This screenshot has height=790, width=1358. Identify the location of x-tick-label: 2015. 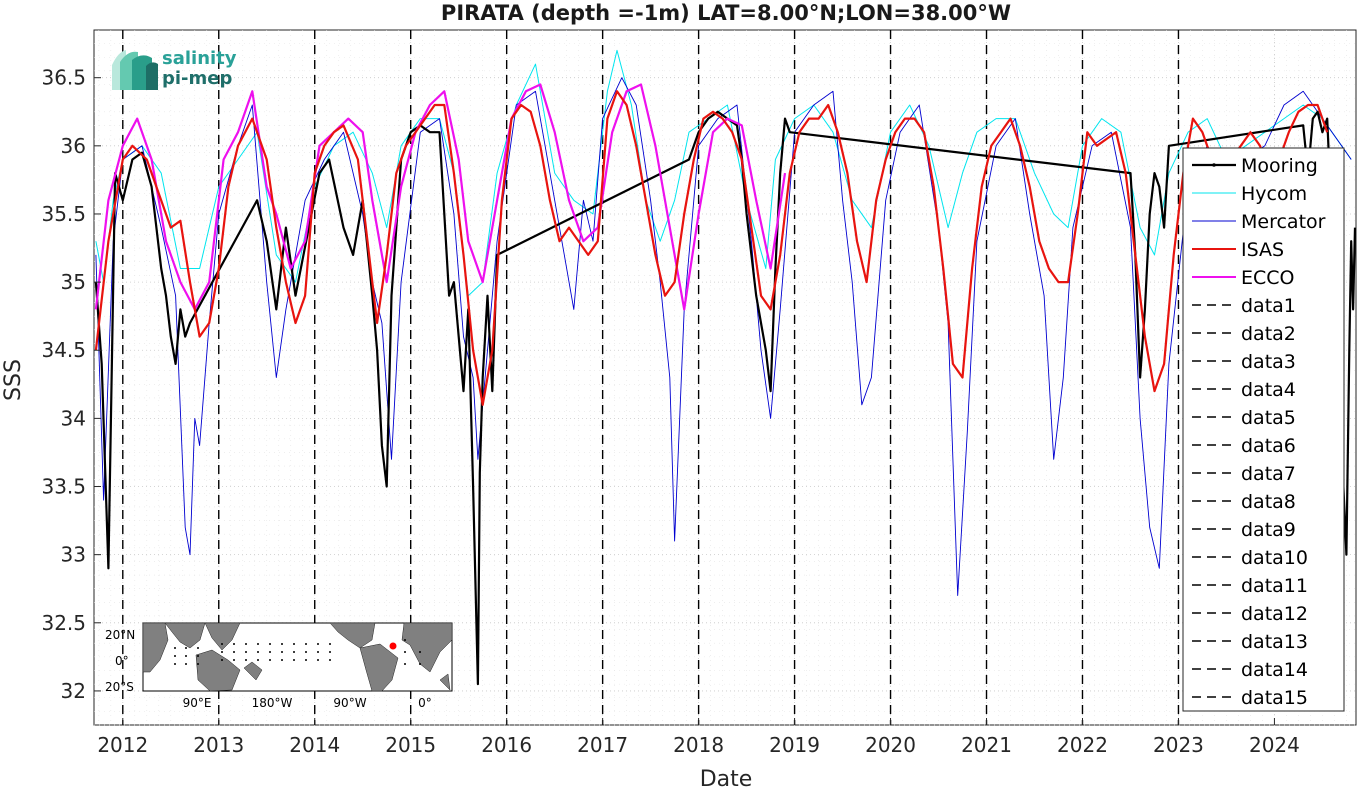
(410, 745).